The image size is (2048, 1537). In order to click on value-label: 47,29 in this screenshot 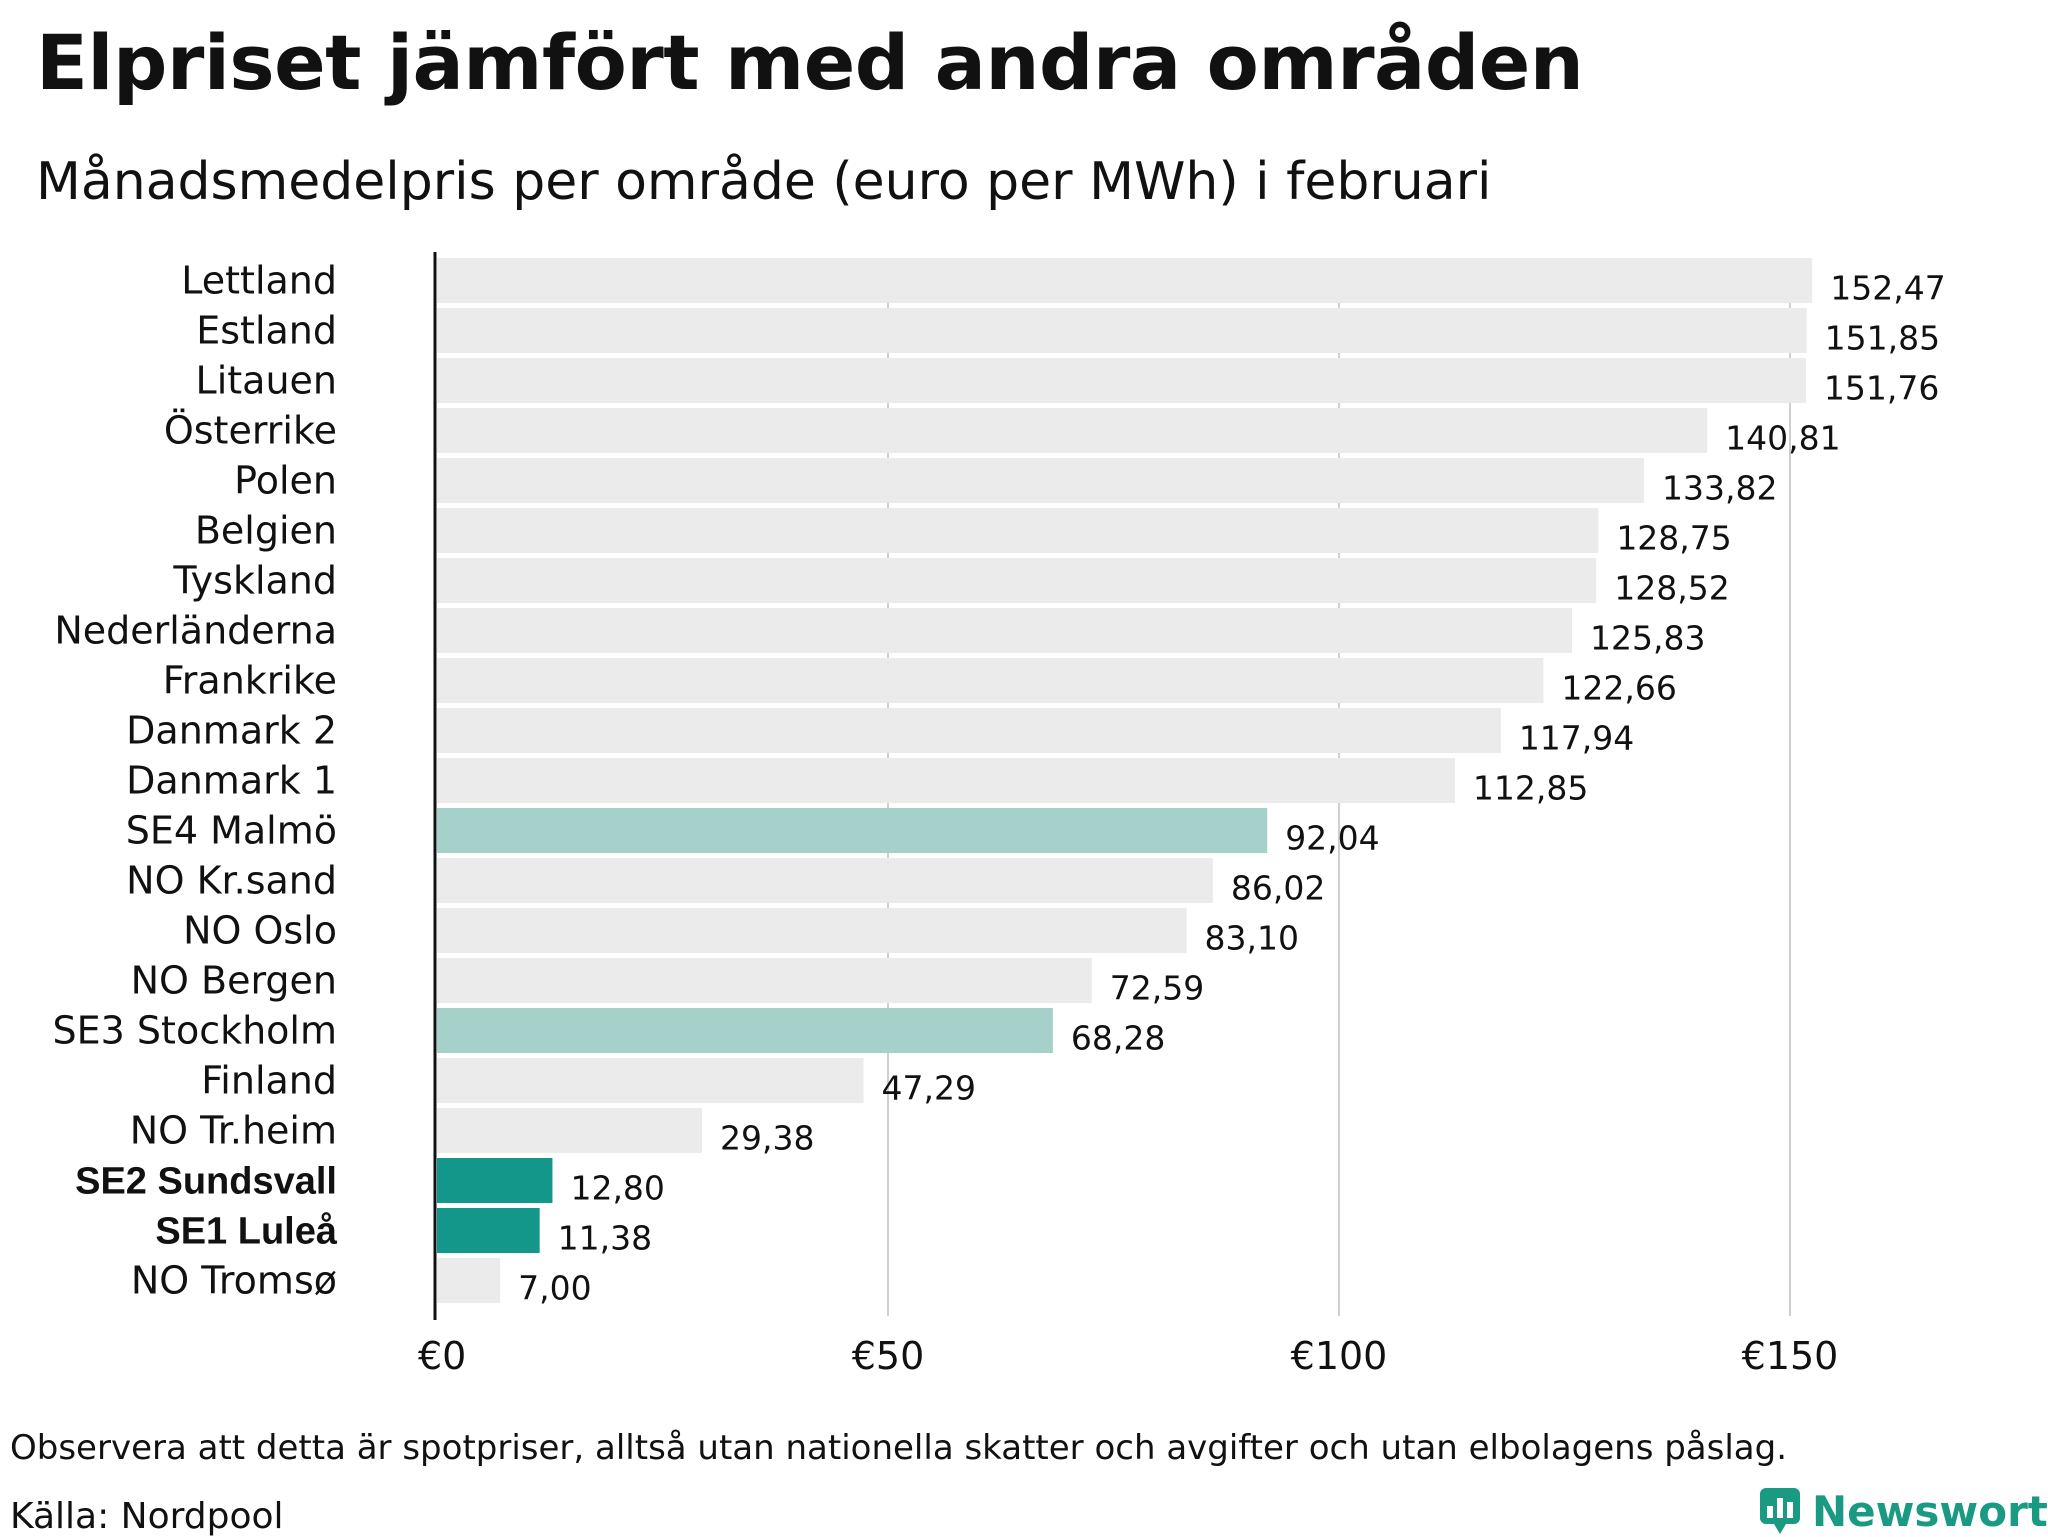, I will do `click(929, 1088)`.